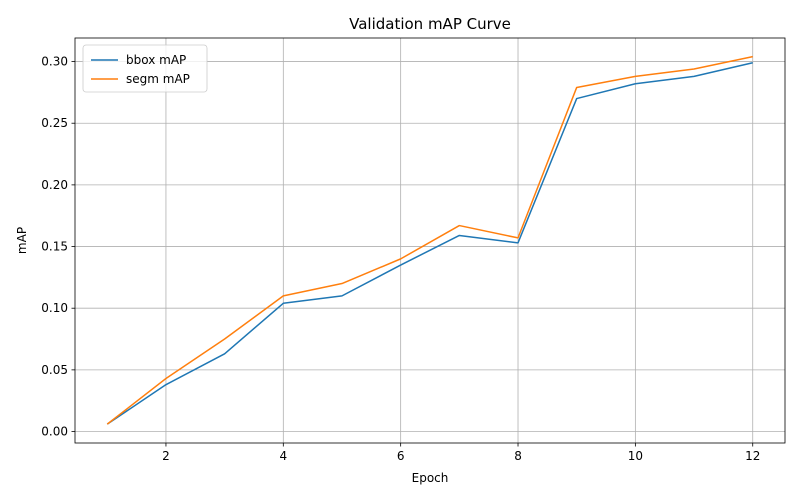 The width and height of the screenshot is (800, 500). I want to click on y-tick-label: 0.00, so click(54, 432).